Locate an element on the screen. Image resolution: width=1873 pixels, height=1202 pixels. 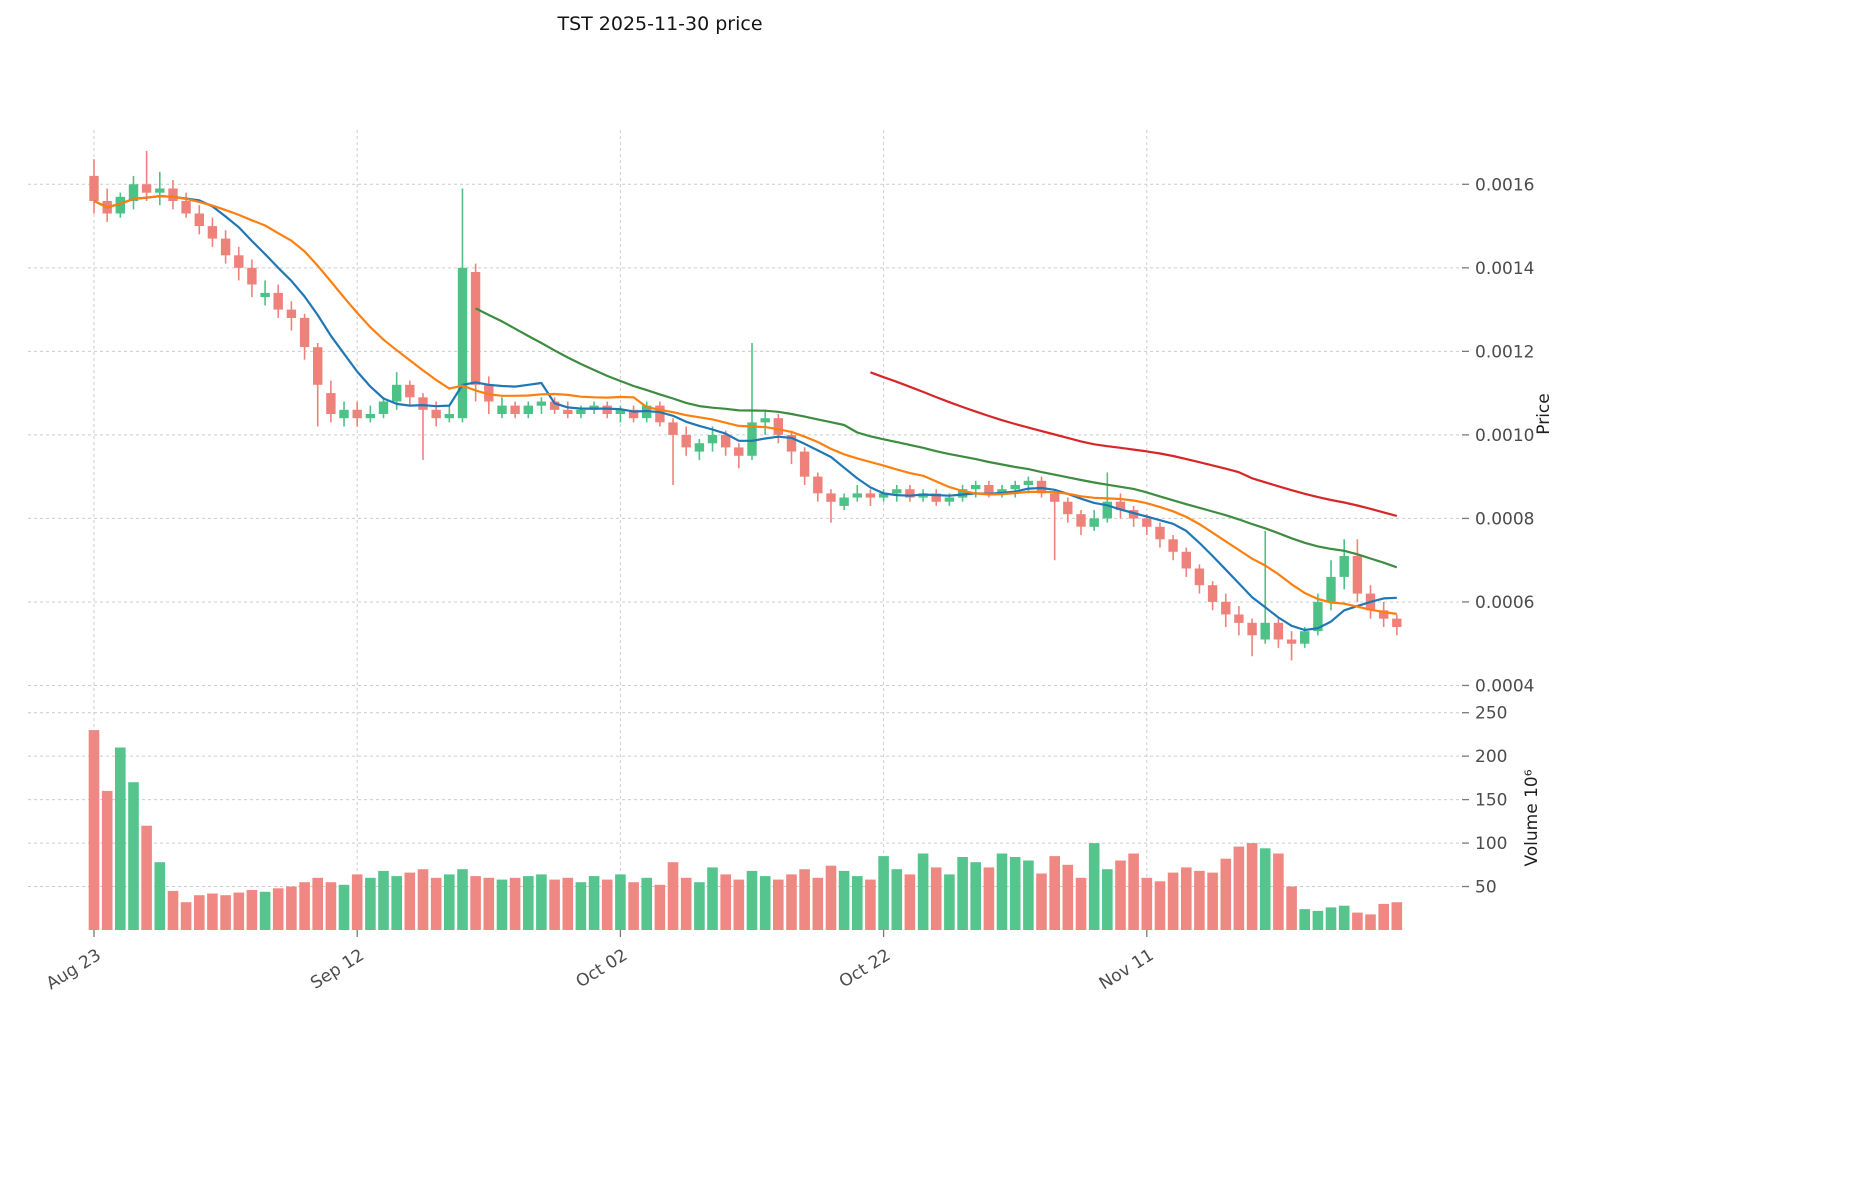
ma-line-ma-slow is located at coordinates (936, 438).